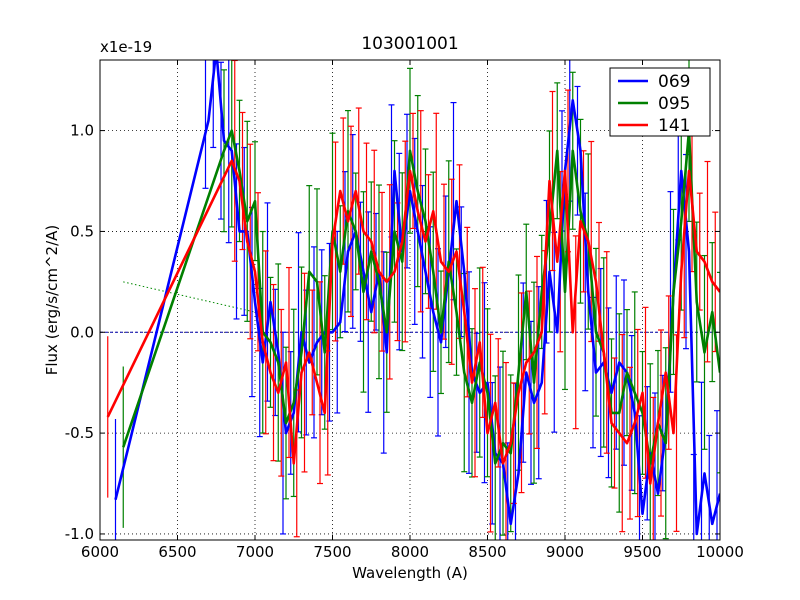 This screenshot has height=600, width=800. Describe the element at coordinates (720, 552) in the screenshot. I see `x-tick-label: 10000` at that location.